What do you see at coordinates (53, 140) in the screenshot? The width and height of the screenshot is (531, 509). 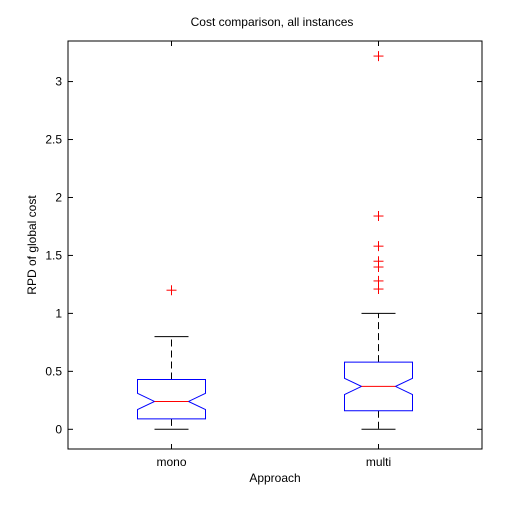 I see `y-tick-label: 2.5` at bounding box center [53, 140].